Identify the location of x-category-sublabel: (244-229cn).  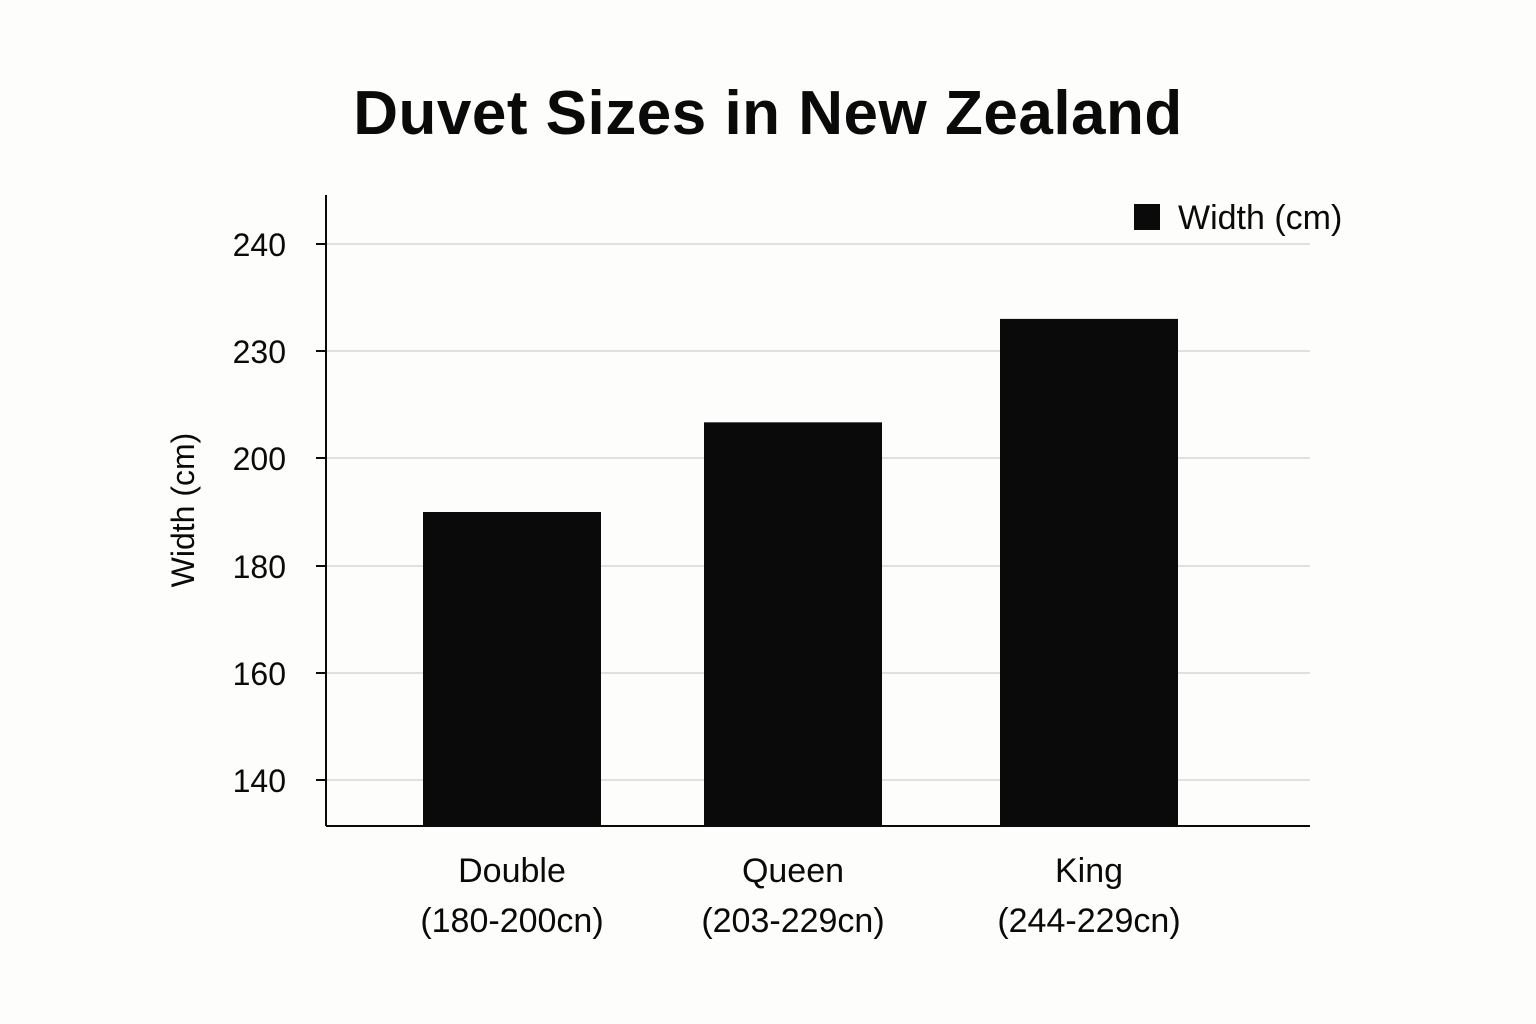
(1088, 921).